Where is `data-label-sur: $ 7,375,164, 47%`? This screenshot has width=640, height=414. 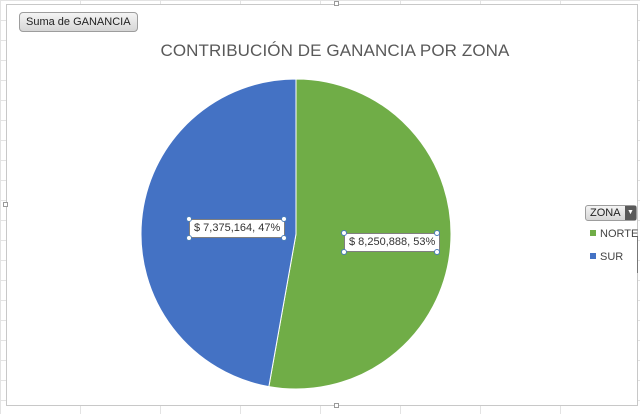 data-label-sur: $ 7,375,164, 47% is located at coordinates (237, 228).